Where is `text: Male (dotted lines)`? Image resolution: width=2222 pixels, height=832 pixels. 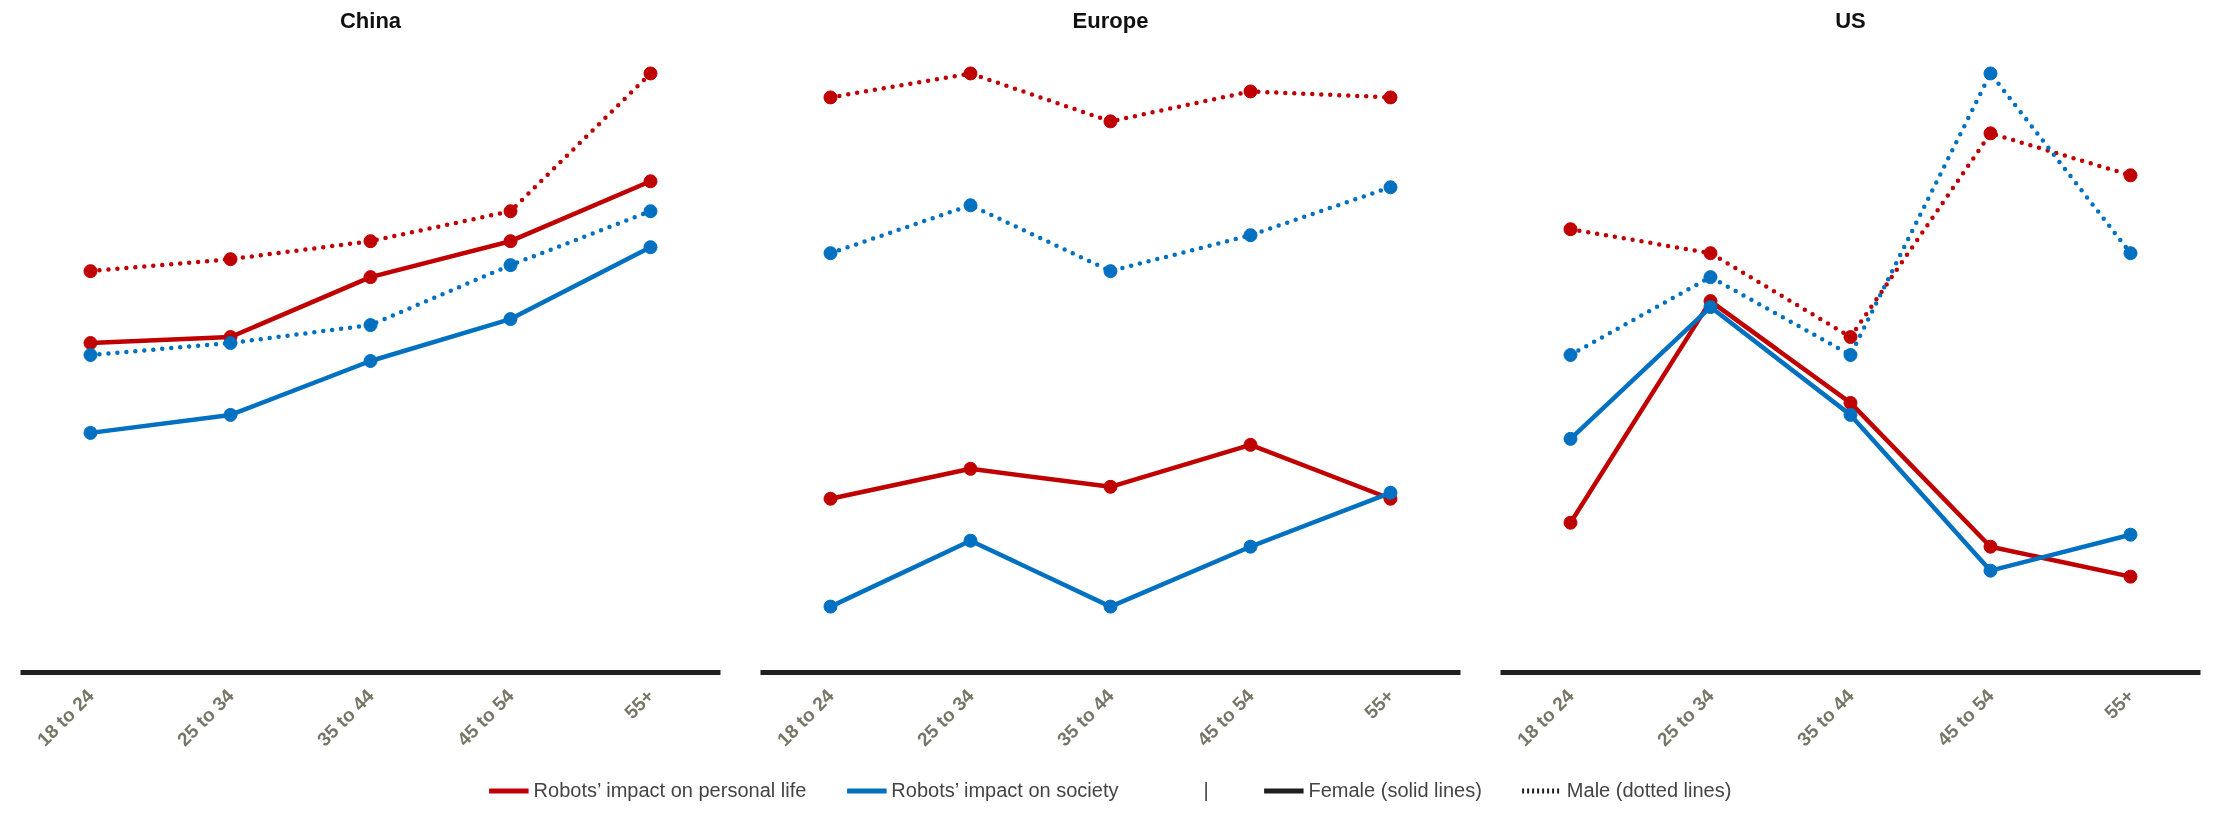 text: Male (dotted lines) is located at coordinates (1649, 790).